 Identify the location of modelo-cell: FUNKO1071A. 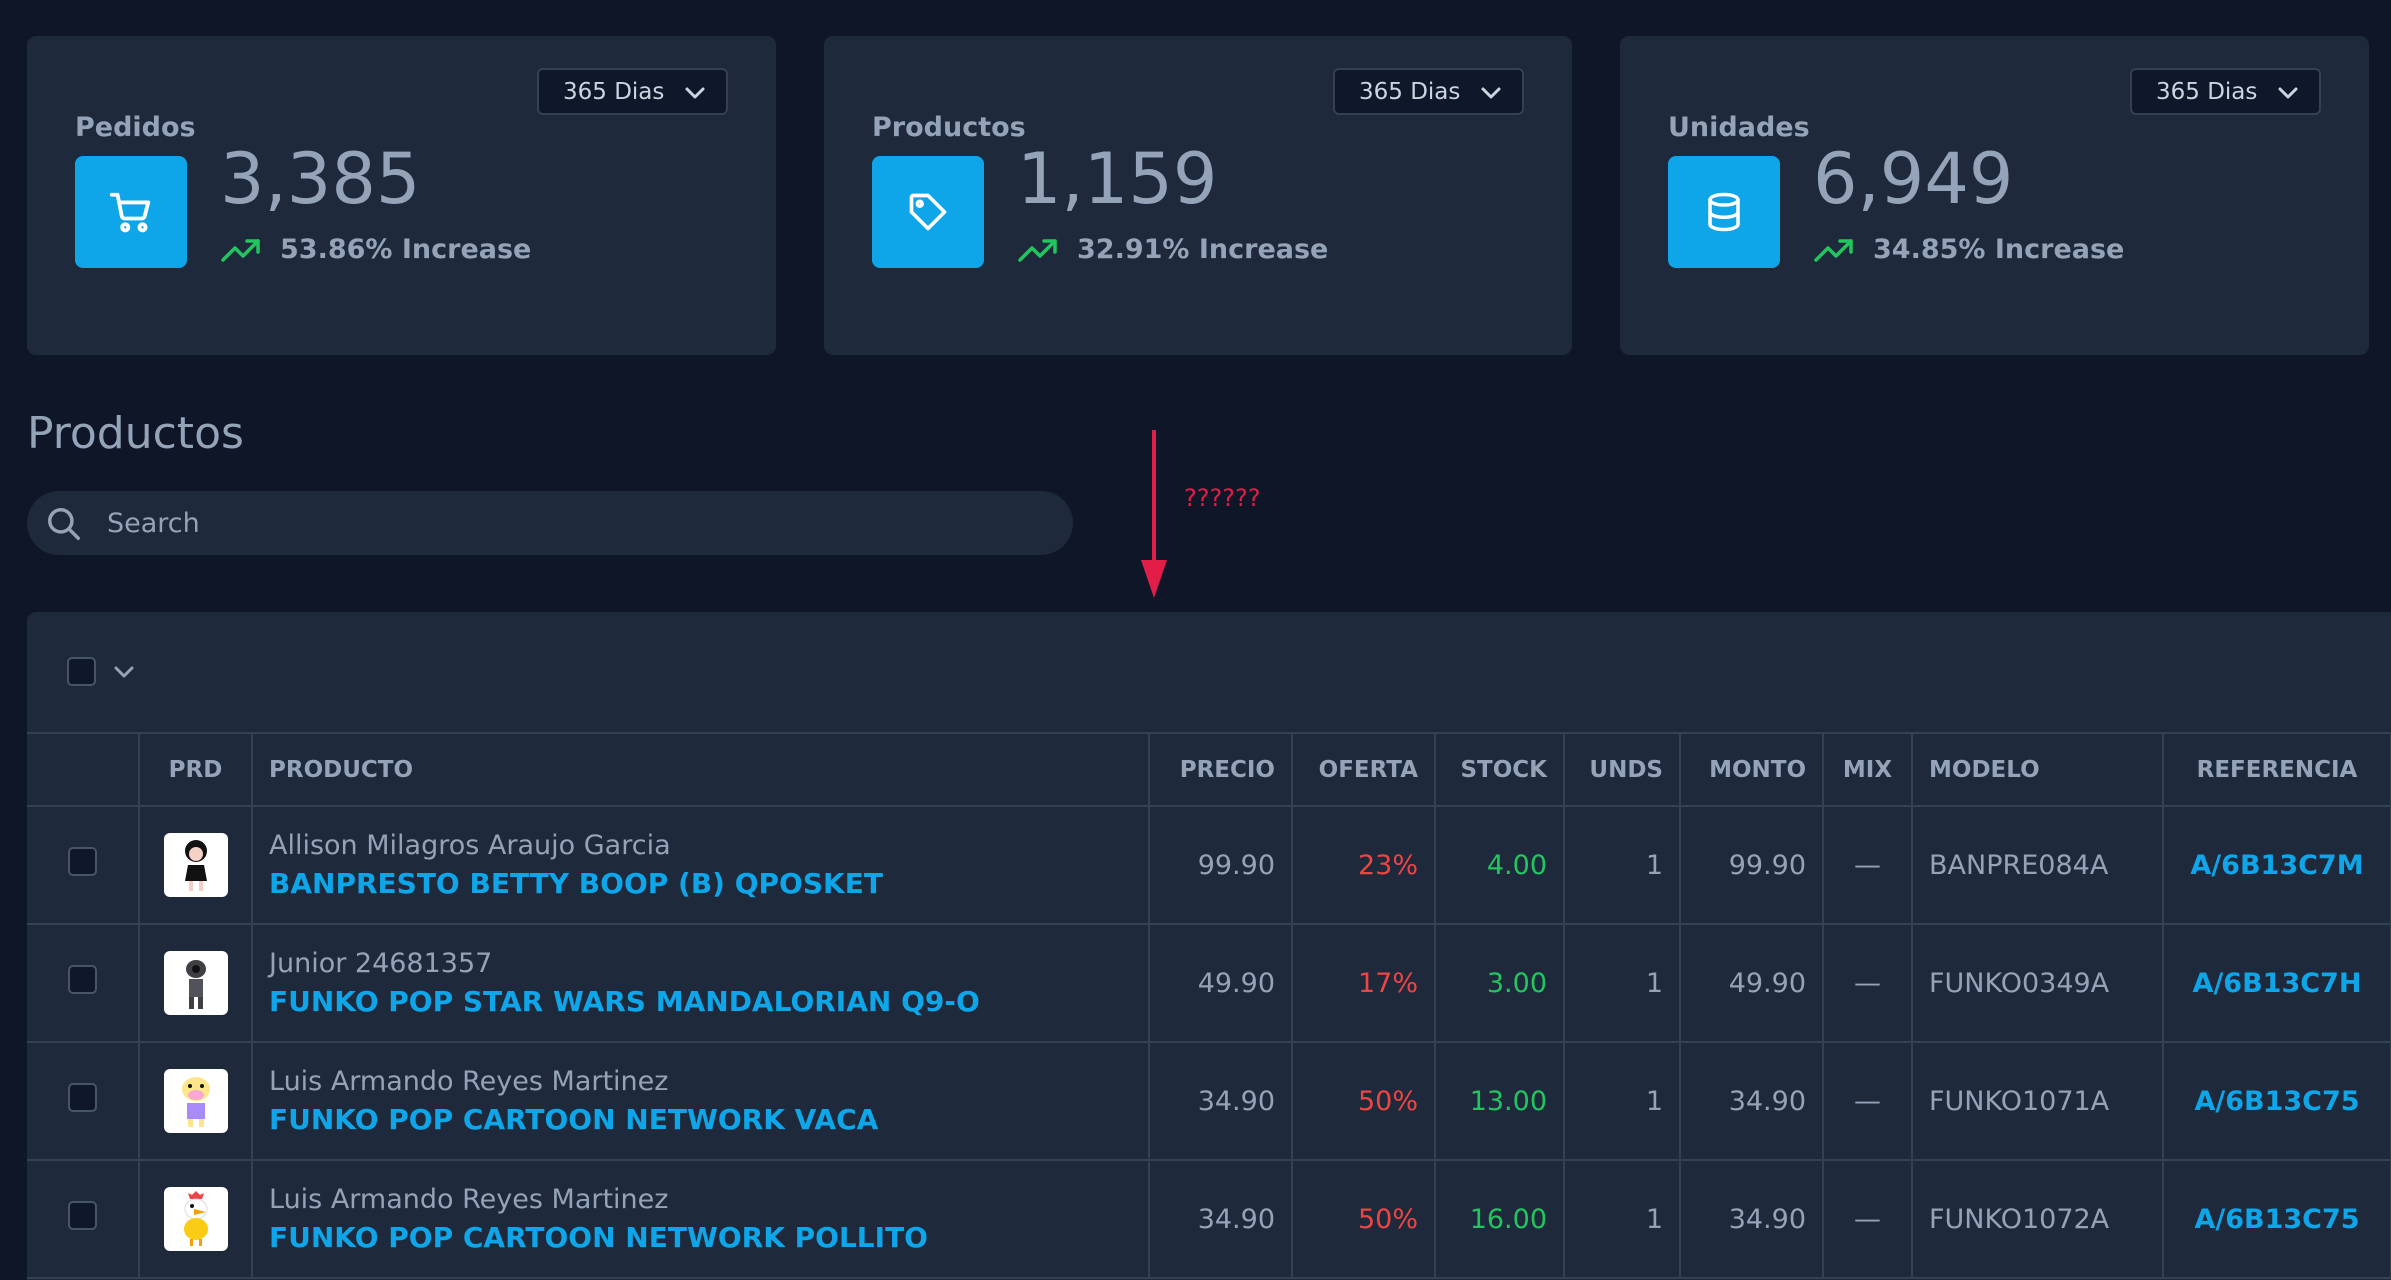
(2037, 1101).